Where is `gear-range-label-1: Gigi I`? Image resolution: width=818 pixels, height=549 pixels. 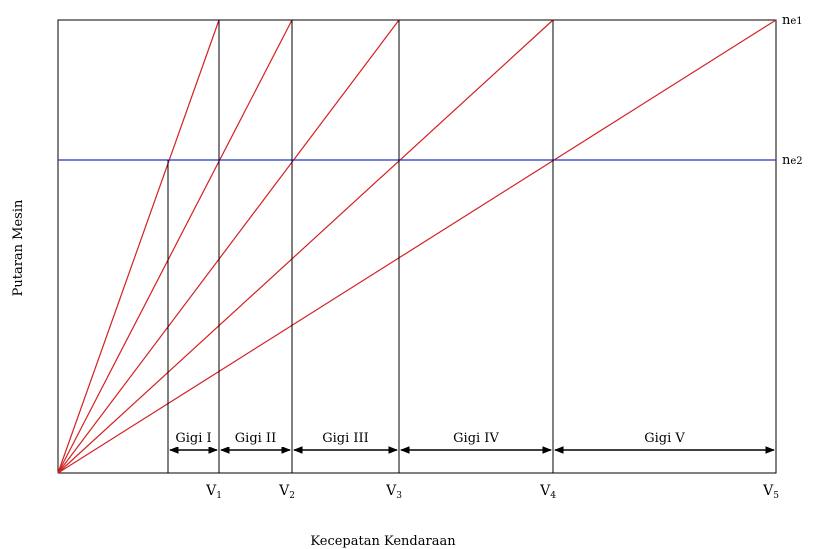 gear-range-label-1: Gigi I is located at coordinates (193, 438).